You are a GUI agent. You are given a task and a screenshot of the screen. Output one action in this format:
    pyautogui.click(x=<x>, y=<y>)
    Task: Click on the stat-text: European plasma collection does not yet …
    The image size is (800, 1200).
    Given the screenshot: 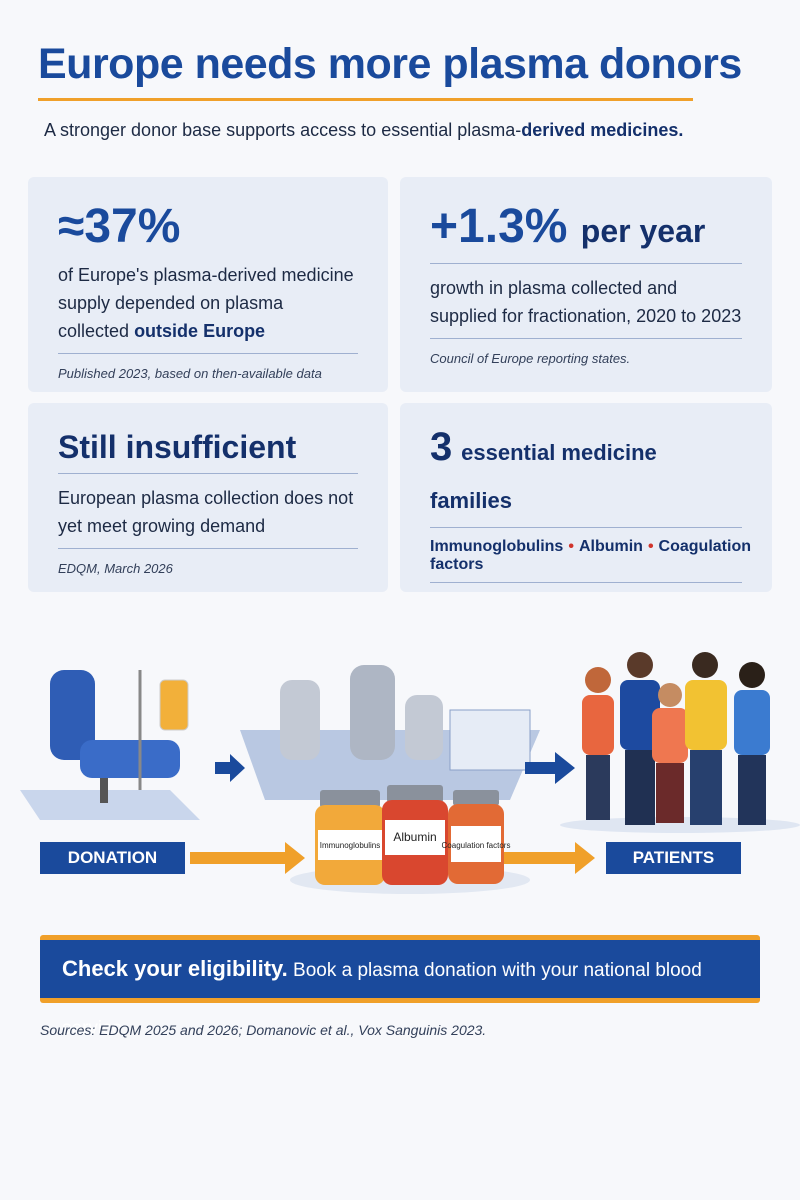 What is the action you would take?
    pyautogui.click(x=206, y=512)
    